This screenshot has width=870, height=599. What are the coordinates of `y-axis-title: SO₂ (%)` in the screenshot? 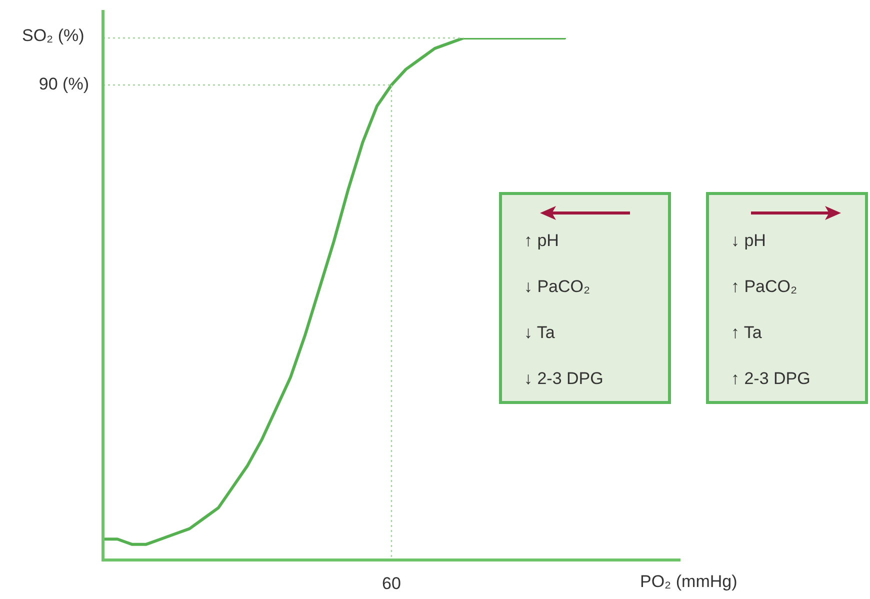 It's located at (53, 36).